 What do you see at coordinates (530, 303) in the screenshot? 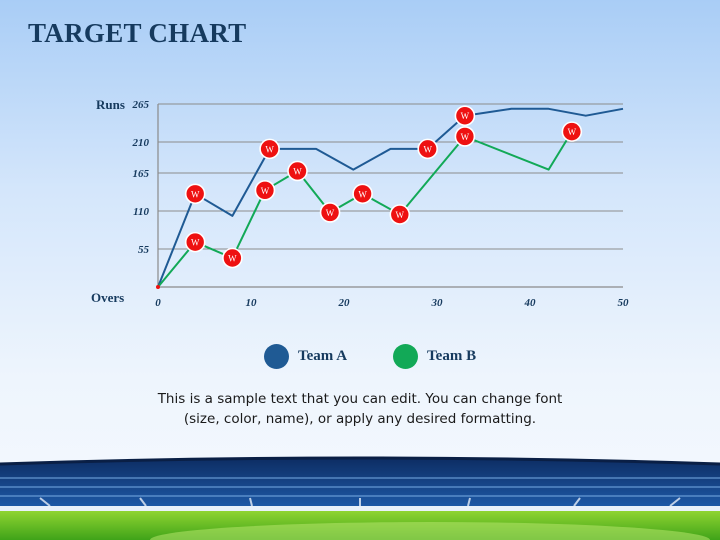
I see `x-tick-label: 40` at bounding box center [530, 303].